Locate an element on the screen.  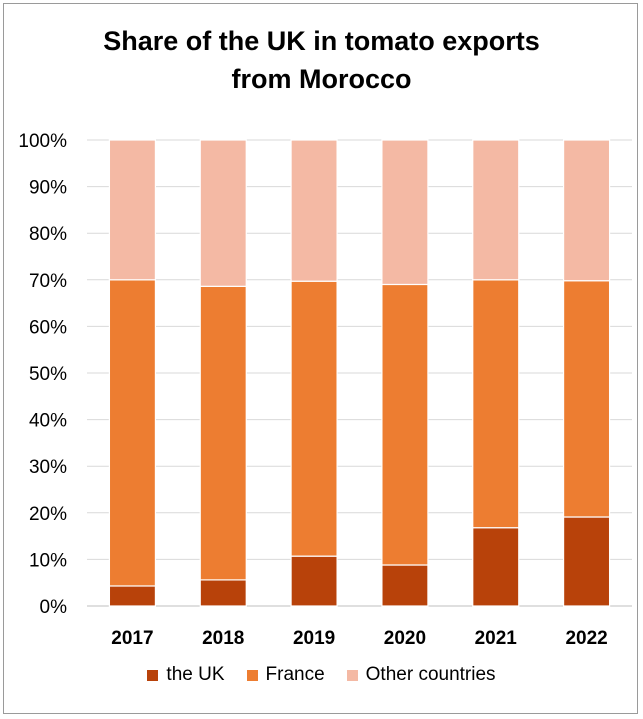
y-tick-label: 80% is located at coordinates (48, 234).